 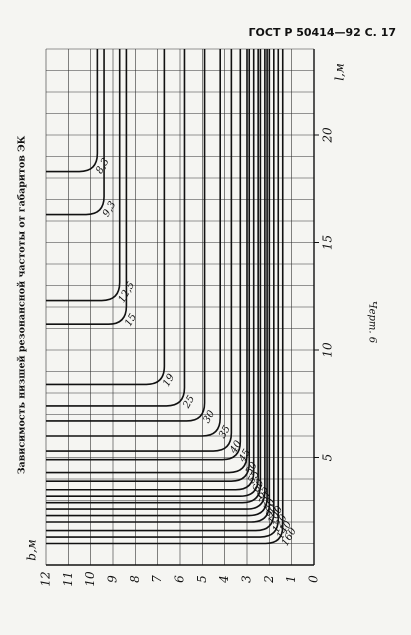 What do you see at coordinates (328, 458) in the screenshot?
I see `y-tick-label: 5` at bounding box center [328, 458].